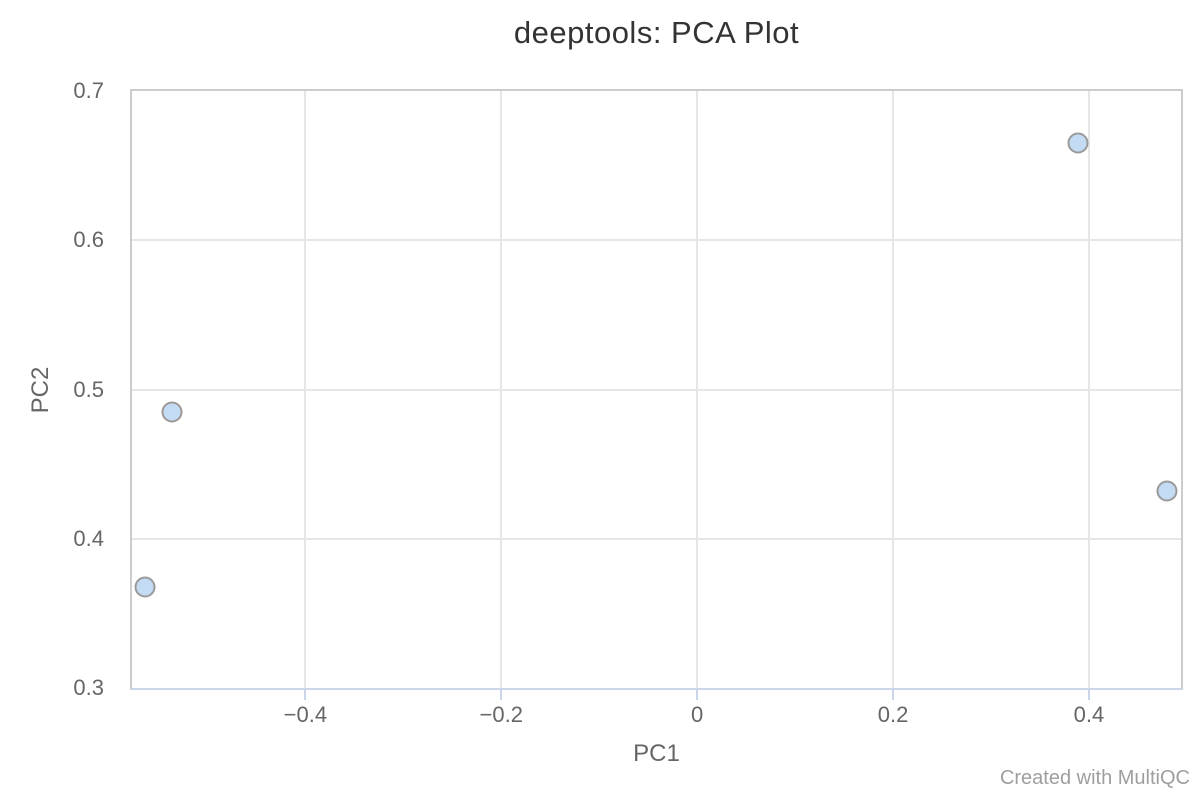 This screenshot has width=1200, height=800. I want to click on chart-title: deeptools: PCA Plot, so click(656, 32).